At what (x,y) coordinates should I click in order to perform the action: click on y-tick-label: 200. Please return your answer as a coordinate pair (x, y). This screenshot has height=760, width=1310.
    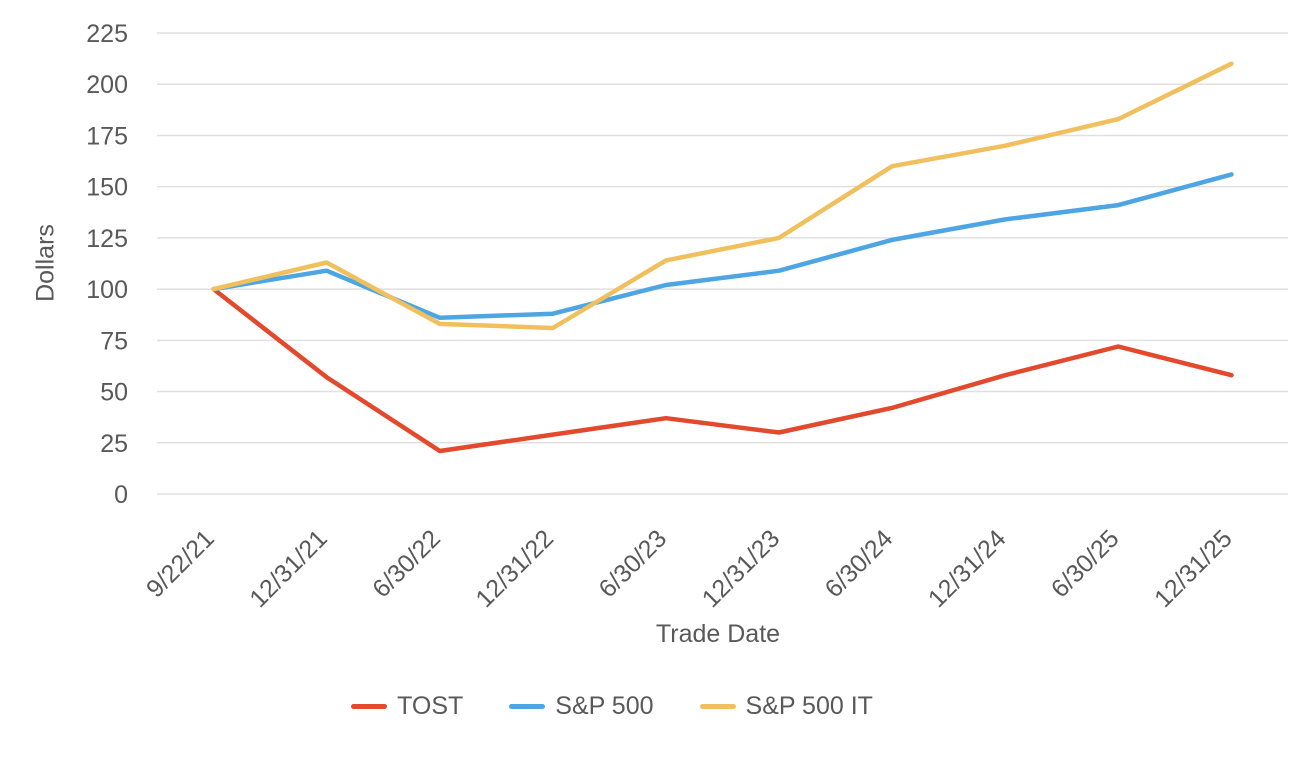
    Looking at the image, I should click on (107, 85).